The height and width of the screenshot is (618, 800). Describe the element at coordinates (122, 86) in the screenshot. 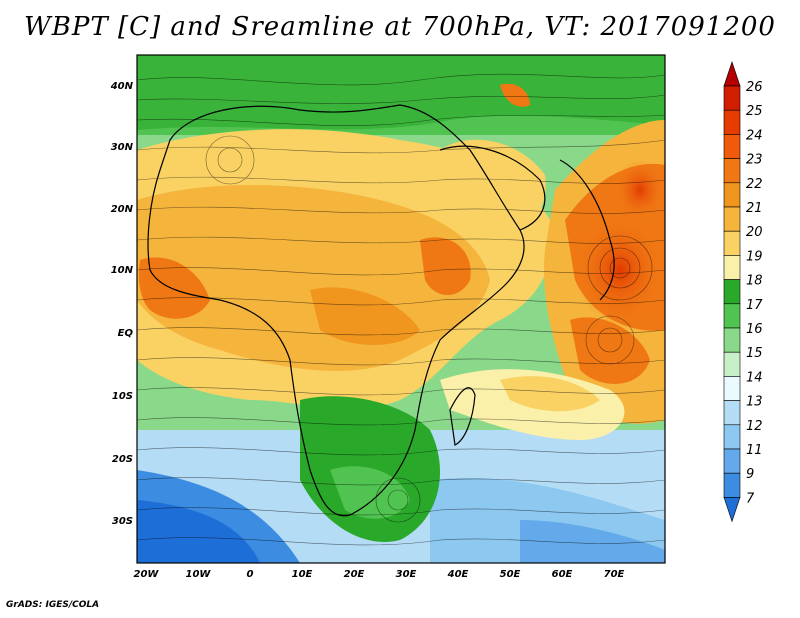

I see `lat-label: 40N` at that location.